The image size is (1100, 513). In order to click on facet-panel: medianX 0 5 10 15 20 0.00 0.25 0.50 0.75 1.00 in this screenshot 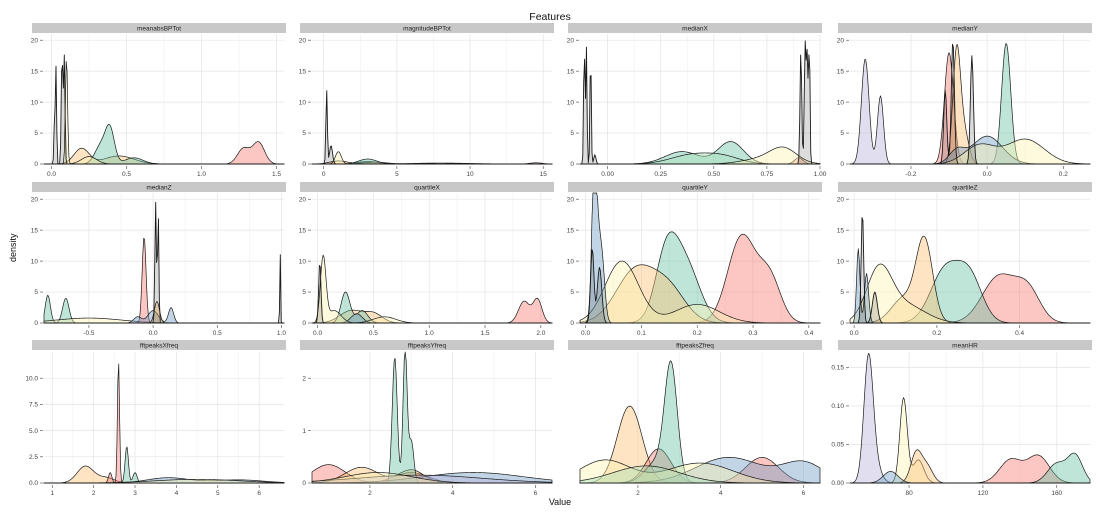, I will do `click(697, 100)`.